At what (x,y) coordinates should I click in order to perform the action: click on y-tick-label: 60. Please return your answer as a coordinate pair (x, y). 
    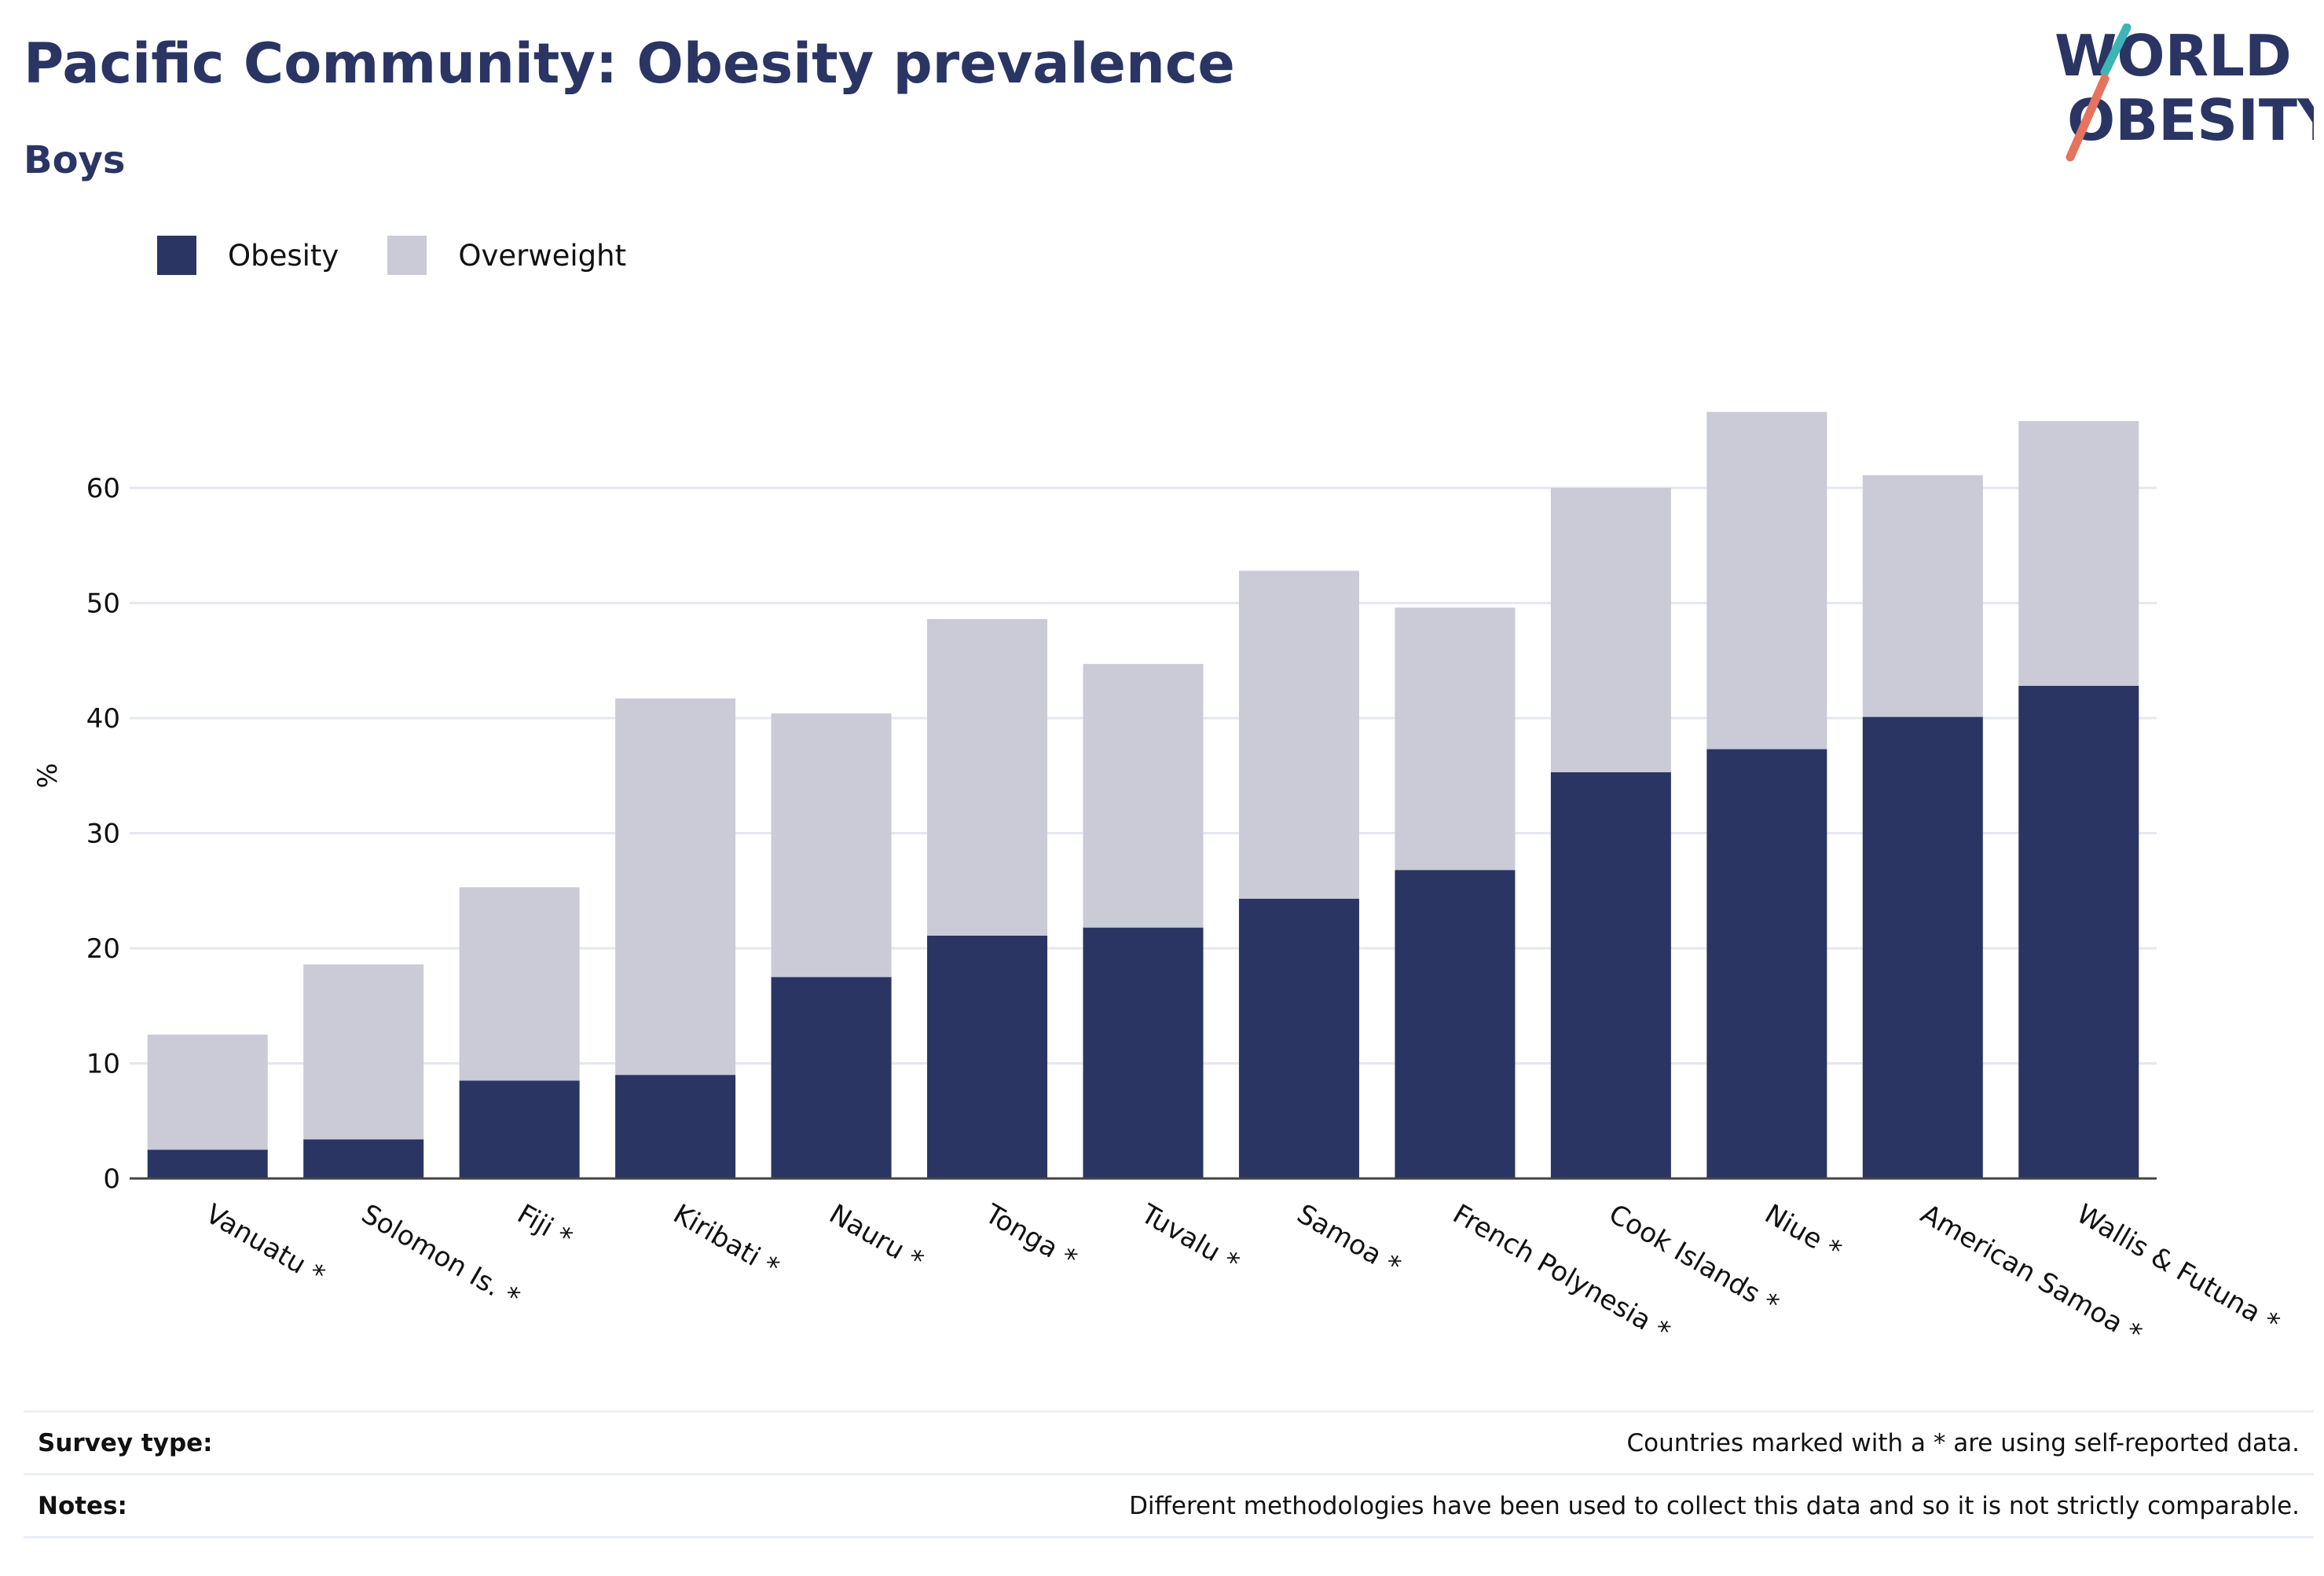
    Looking at the image, I should click on (103, 488).